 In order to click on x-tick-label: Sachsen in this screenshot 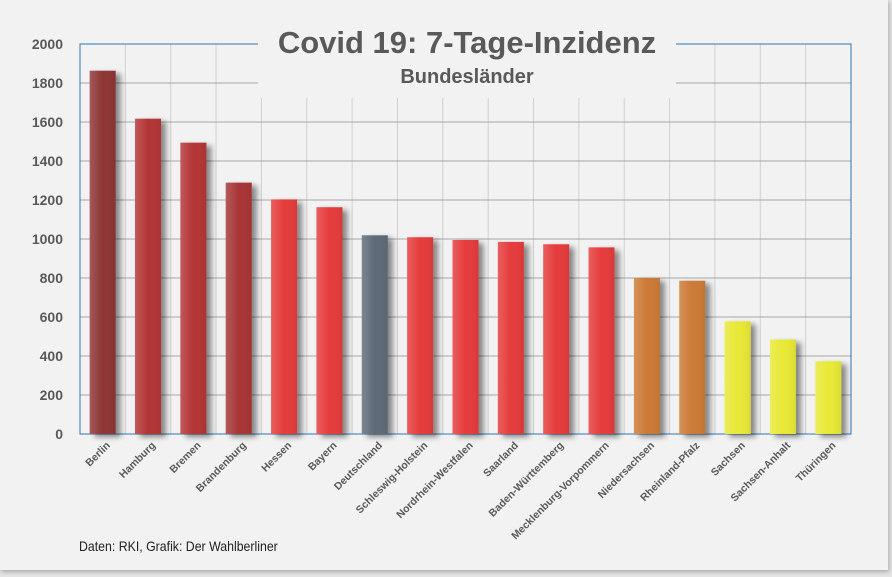, I will do `click(728, 459)`.